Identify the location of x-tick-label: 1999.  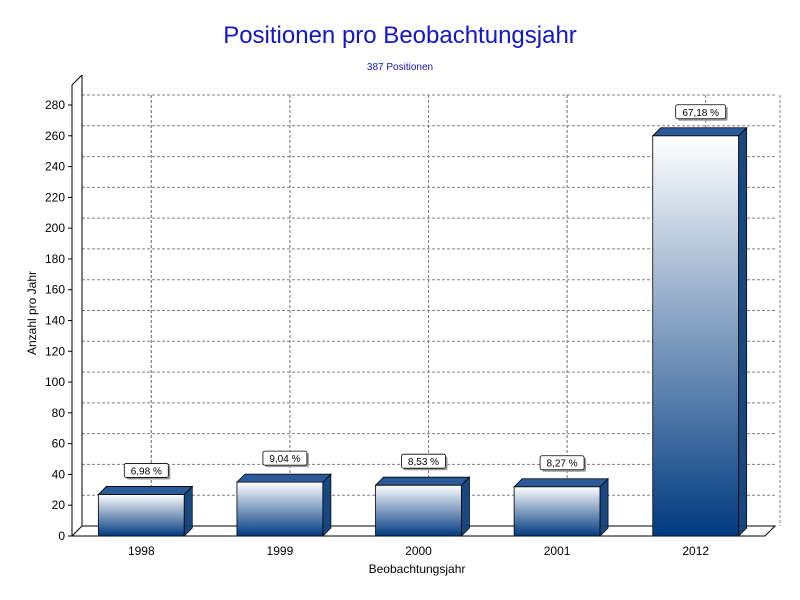
(280, 551).